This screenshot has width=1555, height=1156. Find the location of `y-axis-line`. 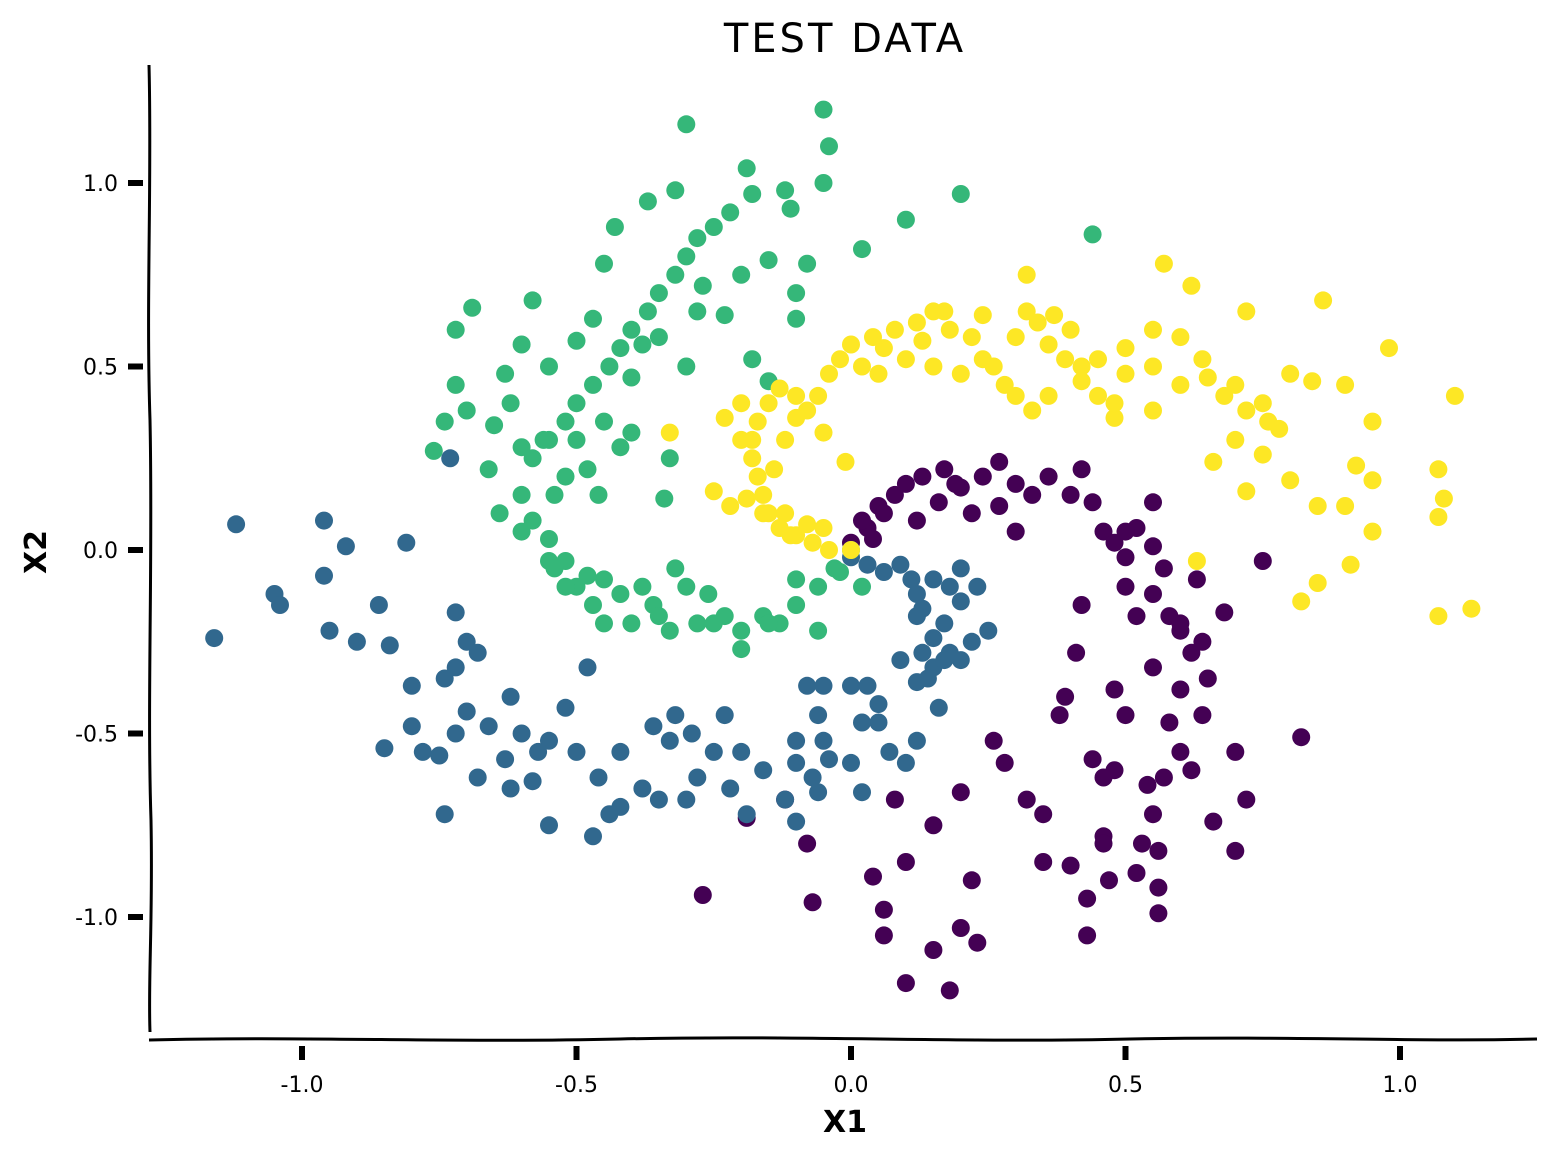

y-axis-line is located at coordinates (150, 548).